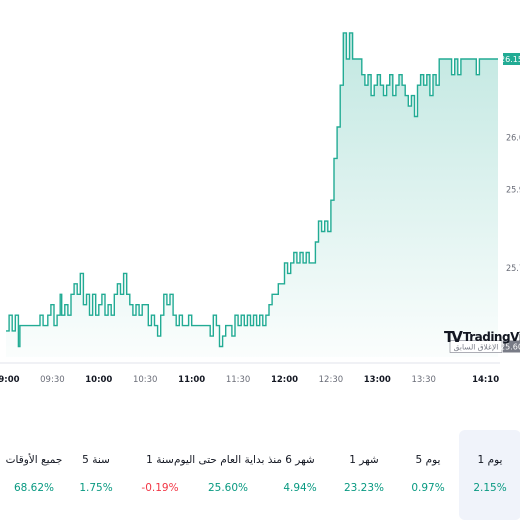 The width and height of the screenshot is (520, 520). I want to click on tradingview-logo: TV TradingView, so click(482, 337).